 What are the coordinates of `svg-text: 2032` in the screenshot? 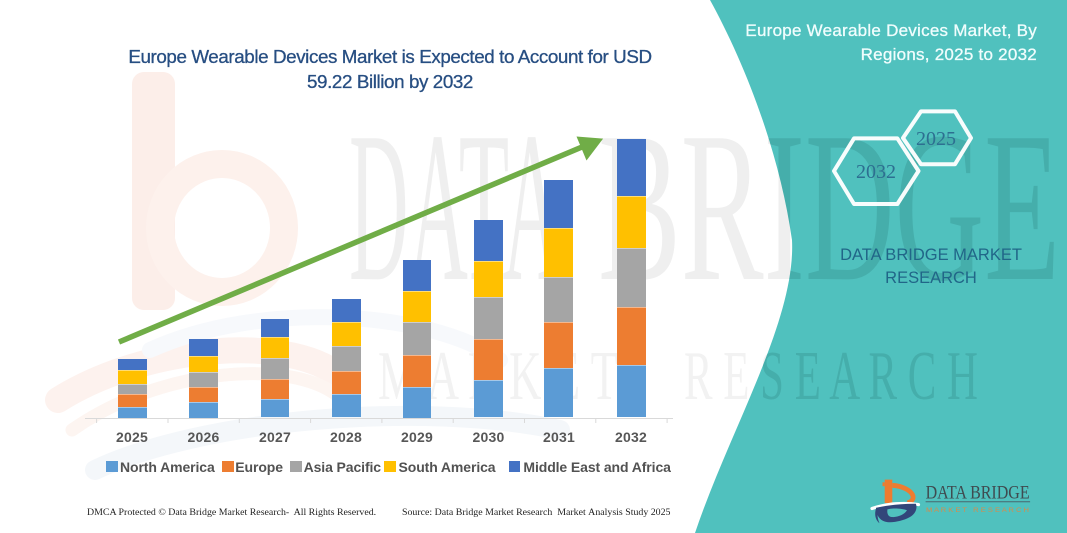 It's located at (876, 172).